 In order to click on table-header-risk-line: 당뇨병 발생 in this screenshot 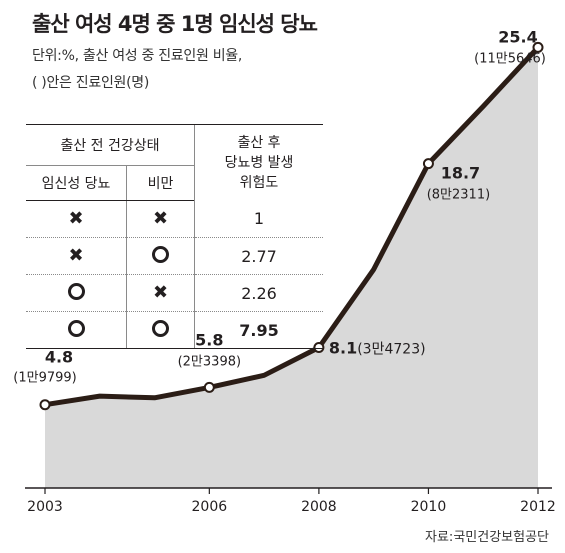, I will do `click(259, 162)`.